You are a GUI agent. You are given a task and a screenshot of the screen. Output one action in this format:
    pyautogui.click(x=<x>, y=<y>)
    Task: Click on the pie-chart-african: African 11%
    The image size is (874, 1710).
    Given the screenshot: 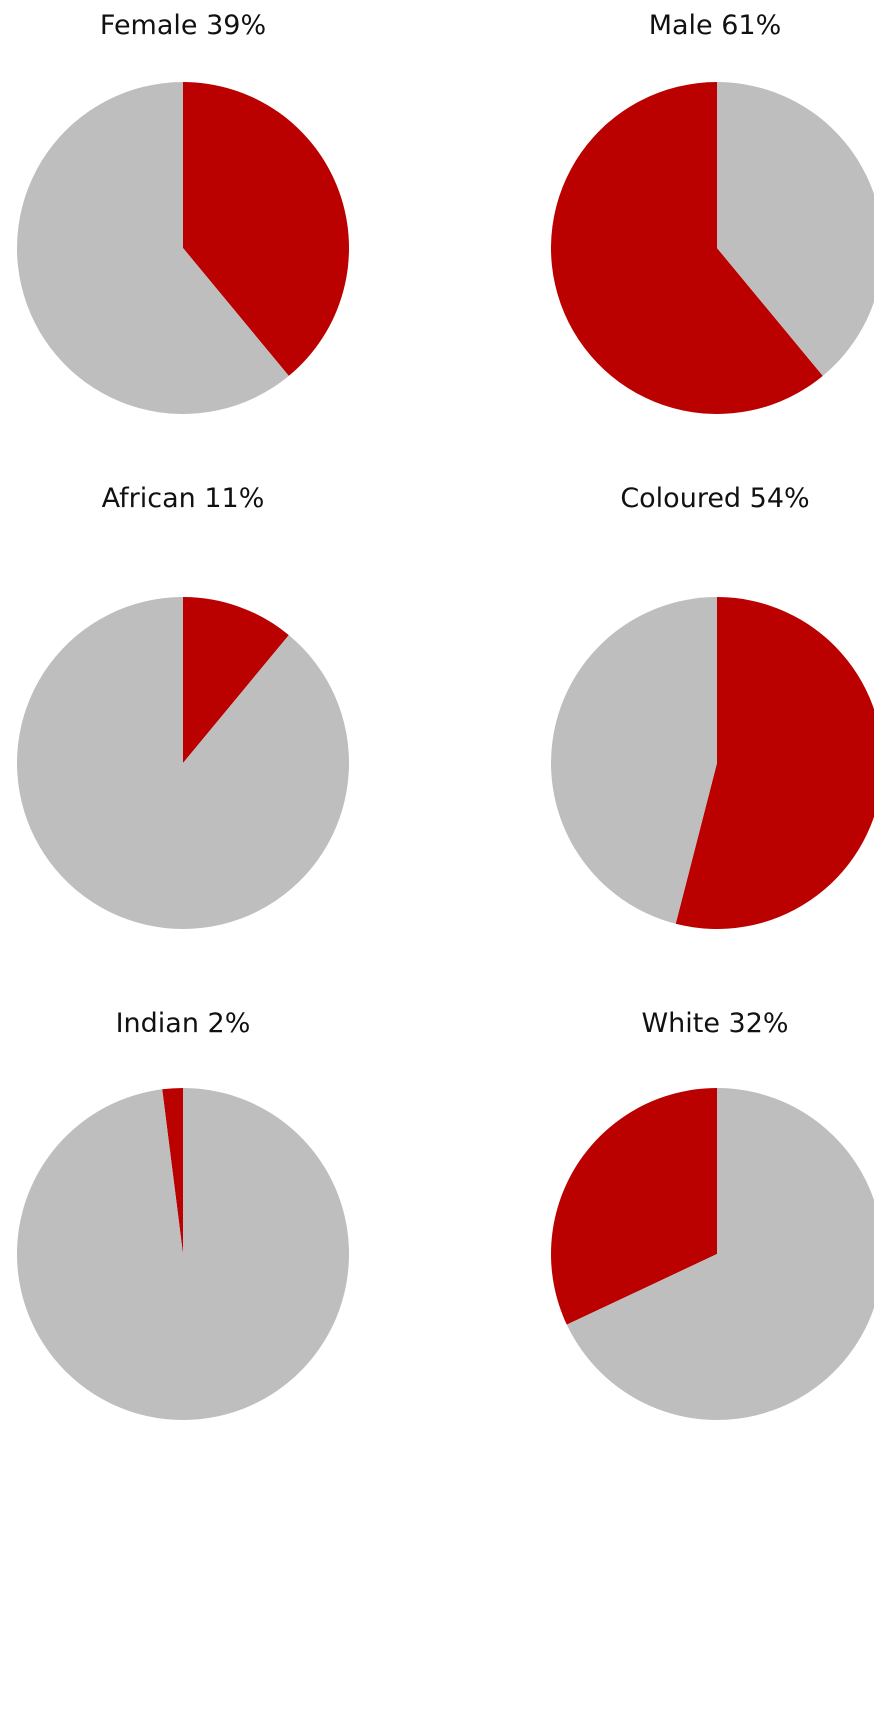 What is the action you would take?
    pyautogui.click(x=183, y=709)
    